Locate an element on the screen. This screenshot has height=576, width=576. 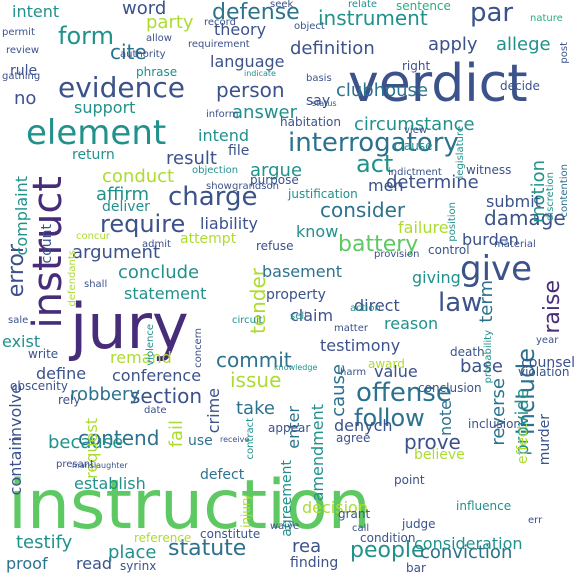
word-decide: decide is located at coordinates (520, 86).